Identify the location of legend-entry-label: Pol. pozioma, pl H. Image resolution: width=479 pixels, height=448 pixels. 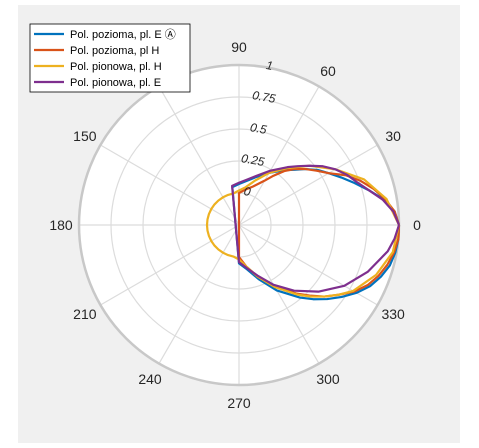
(114, 51).